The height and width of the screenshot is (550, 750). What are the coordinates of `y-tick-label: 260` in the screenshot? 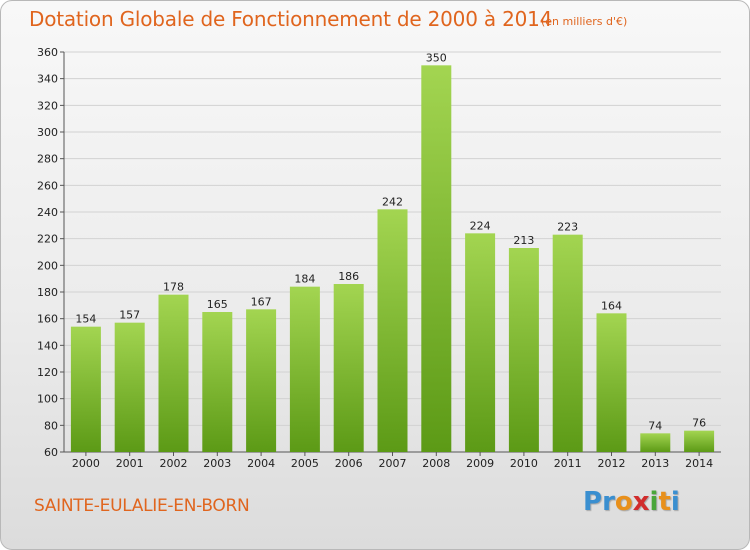 It's located at (47, 185).